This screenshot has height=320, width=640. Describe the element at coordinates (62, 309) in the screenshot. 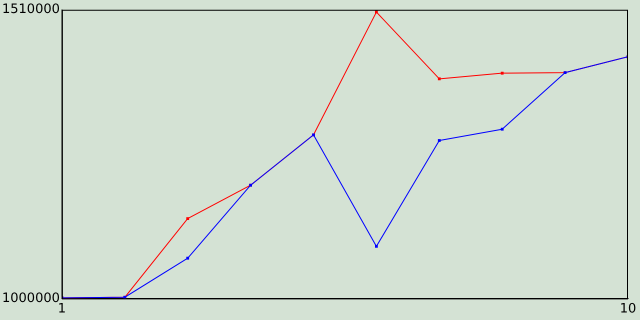

I see `x-tick-label: 1` at that location.